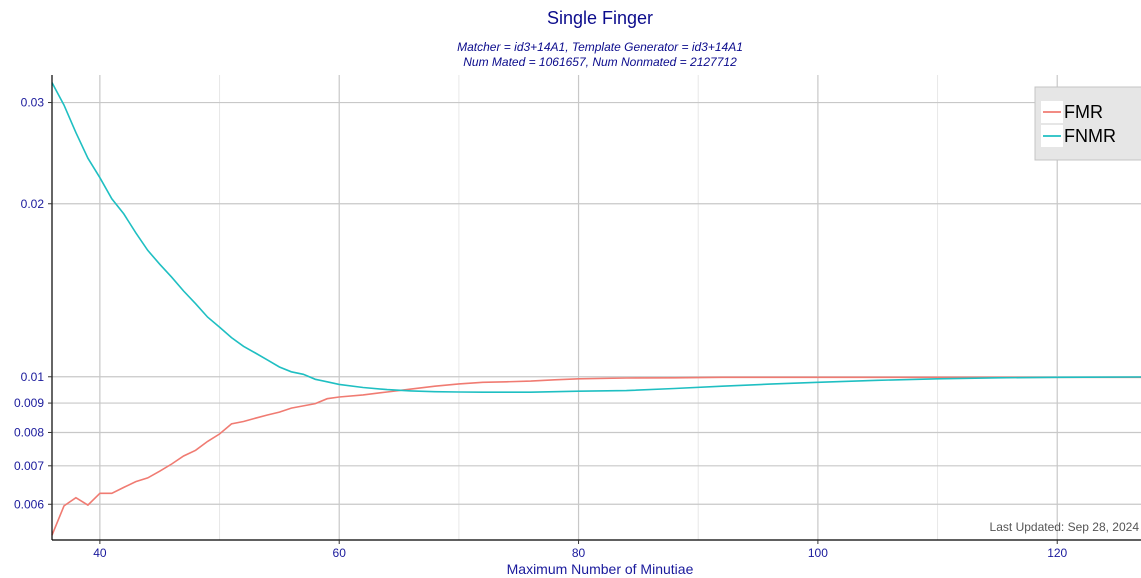  I want to click on x-axis-ticks: 40 60 80 100 120, so click(580, 550).